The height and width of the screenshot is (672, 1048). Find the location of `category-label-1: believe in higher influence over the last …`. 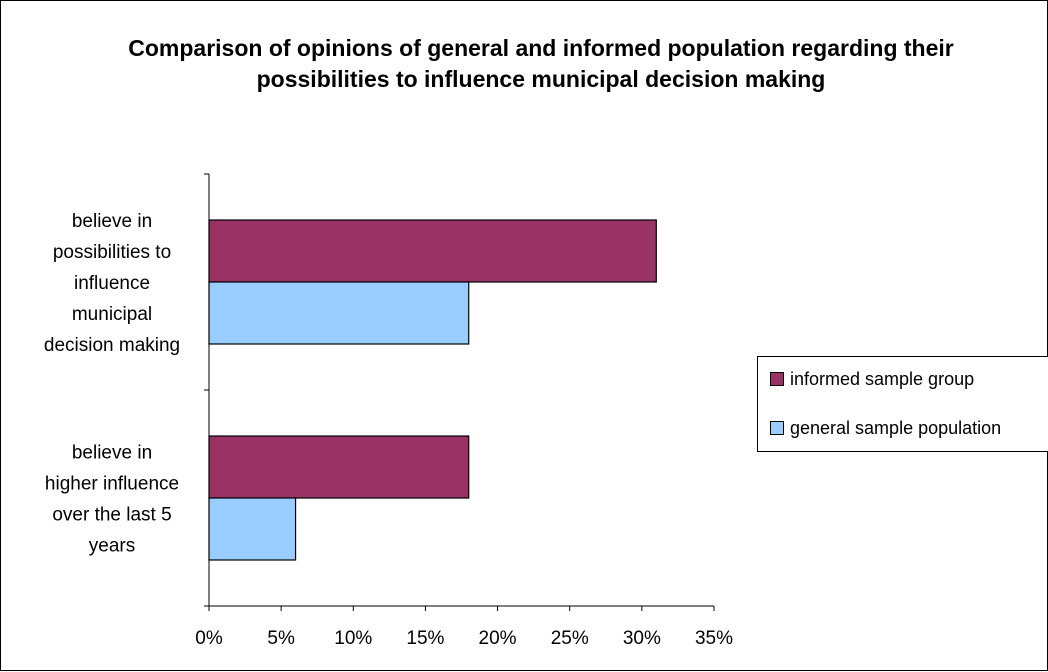

category-label-1: believe in higher influence over the last … is located at coordinates (112, 500).